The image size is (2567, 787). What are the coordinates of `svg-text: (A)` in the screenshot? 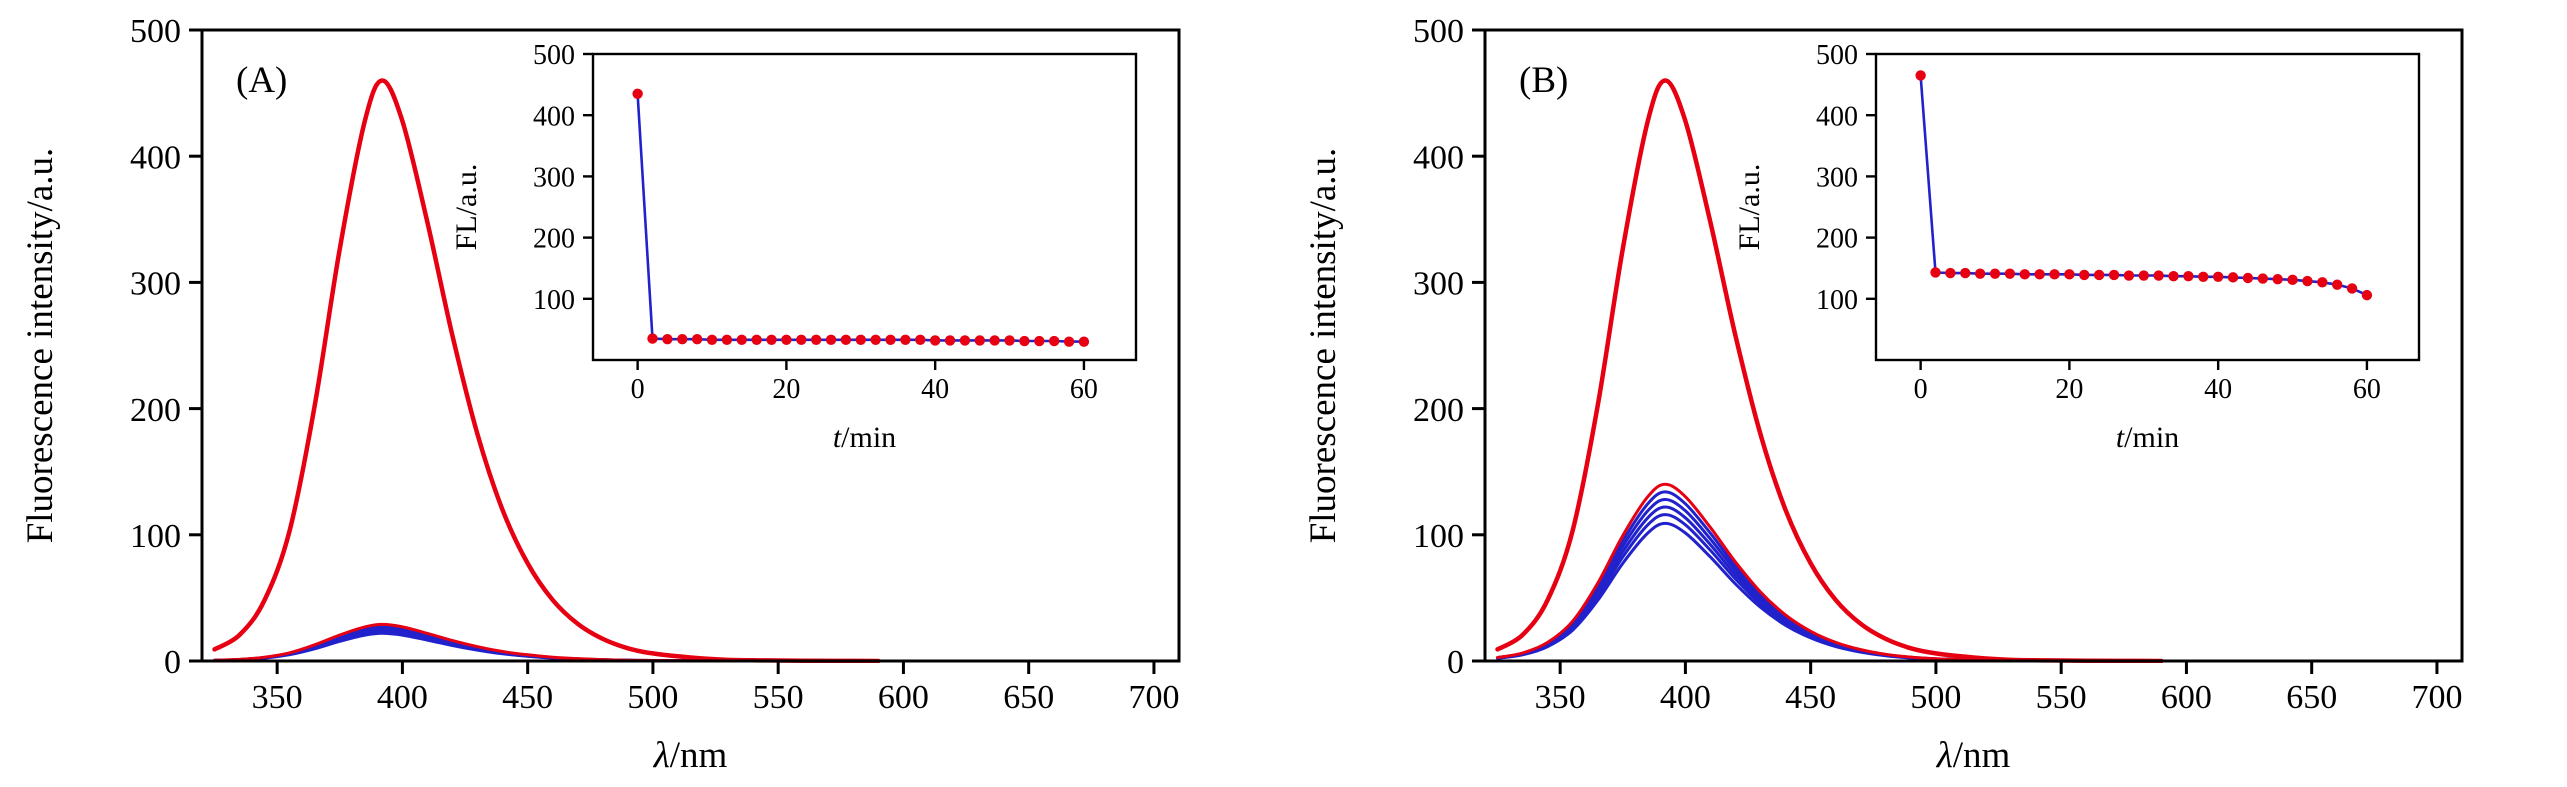 It's located at (261, 80).